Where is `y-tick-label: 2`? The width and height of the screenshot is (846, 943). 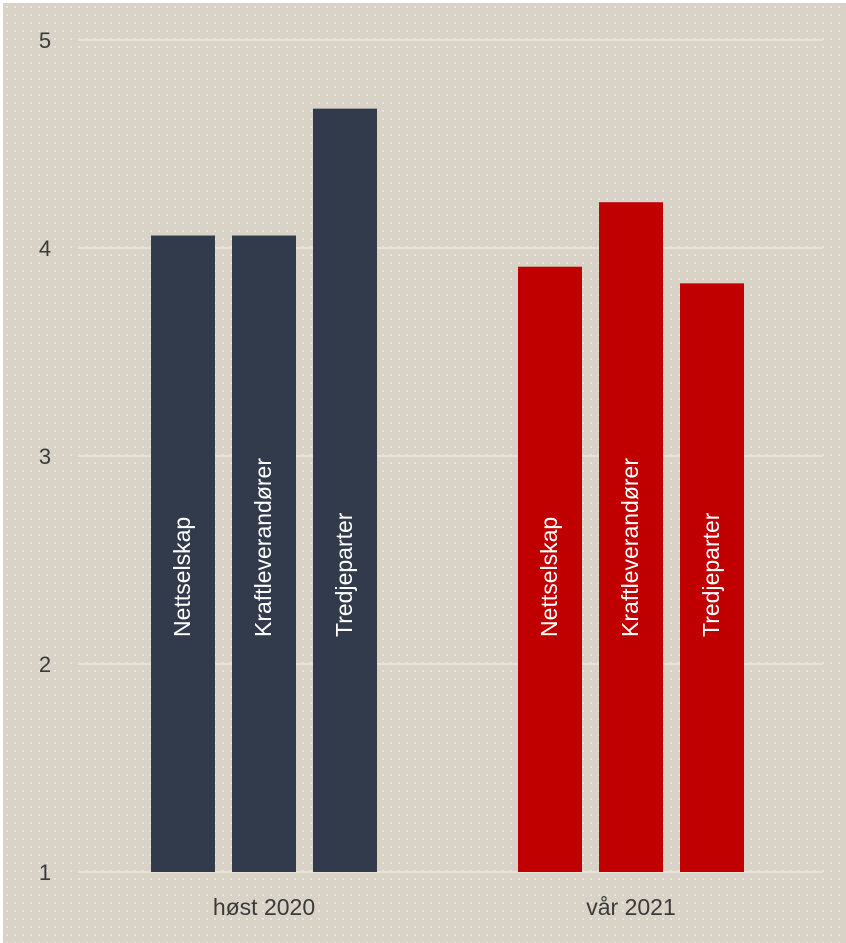 y-tick-label: 2 is located at coordinates (45, 664).